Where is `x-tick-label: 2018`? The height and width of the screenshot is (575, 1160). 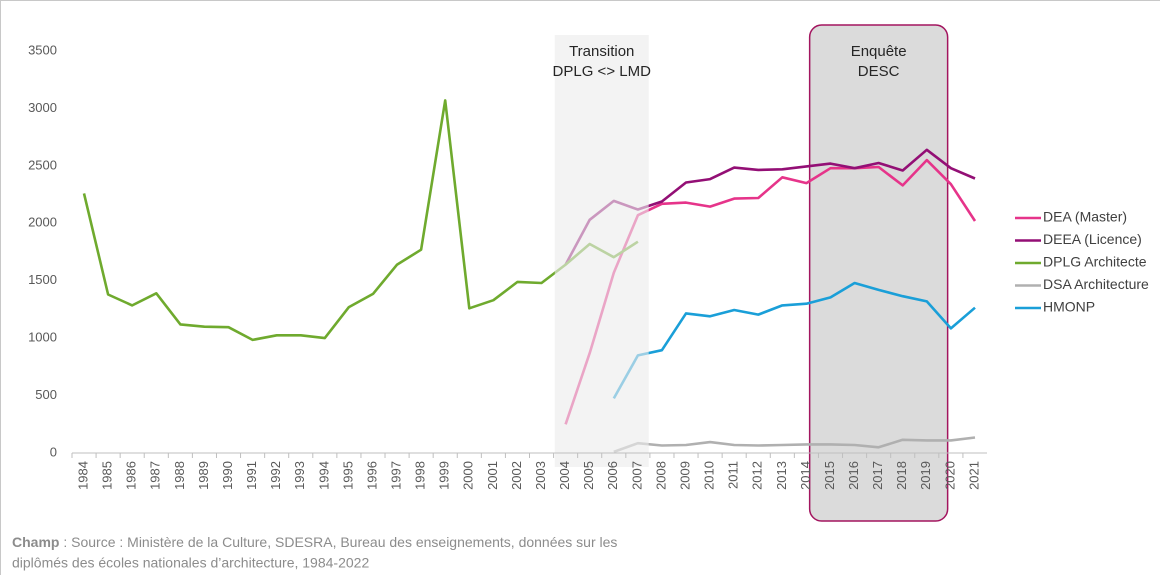
x-tick-label: 2018 is located at coordinates (901, 475).